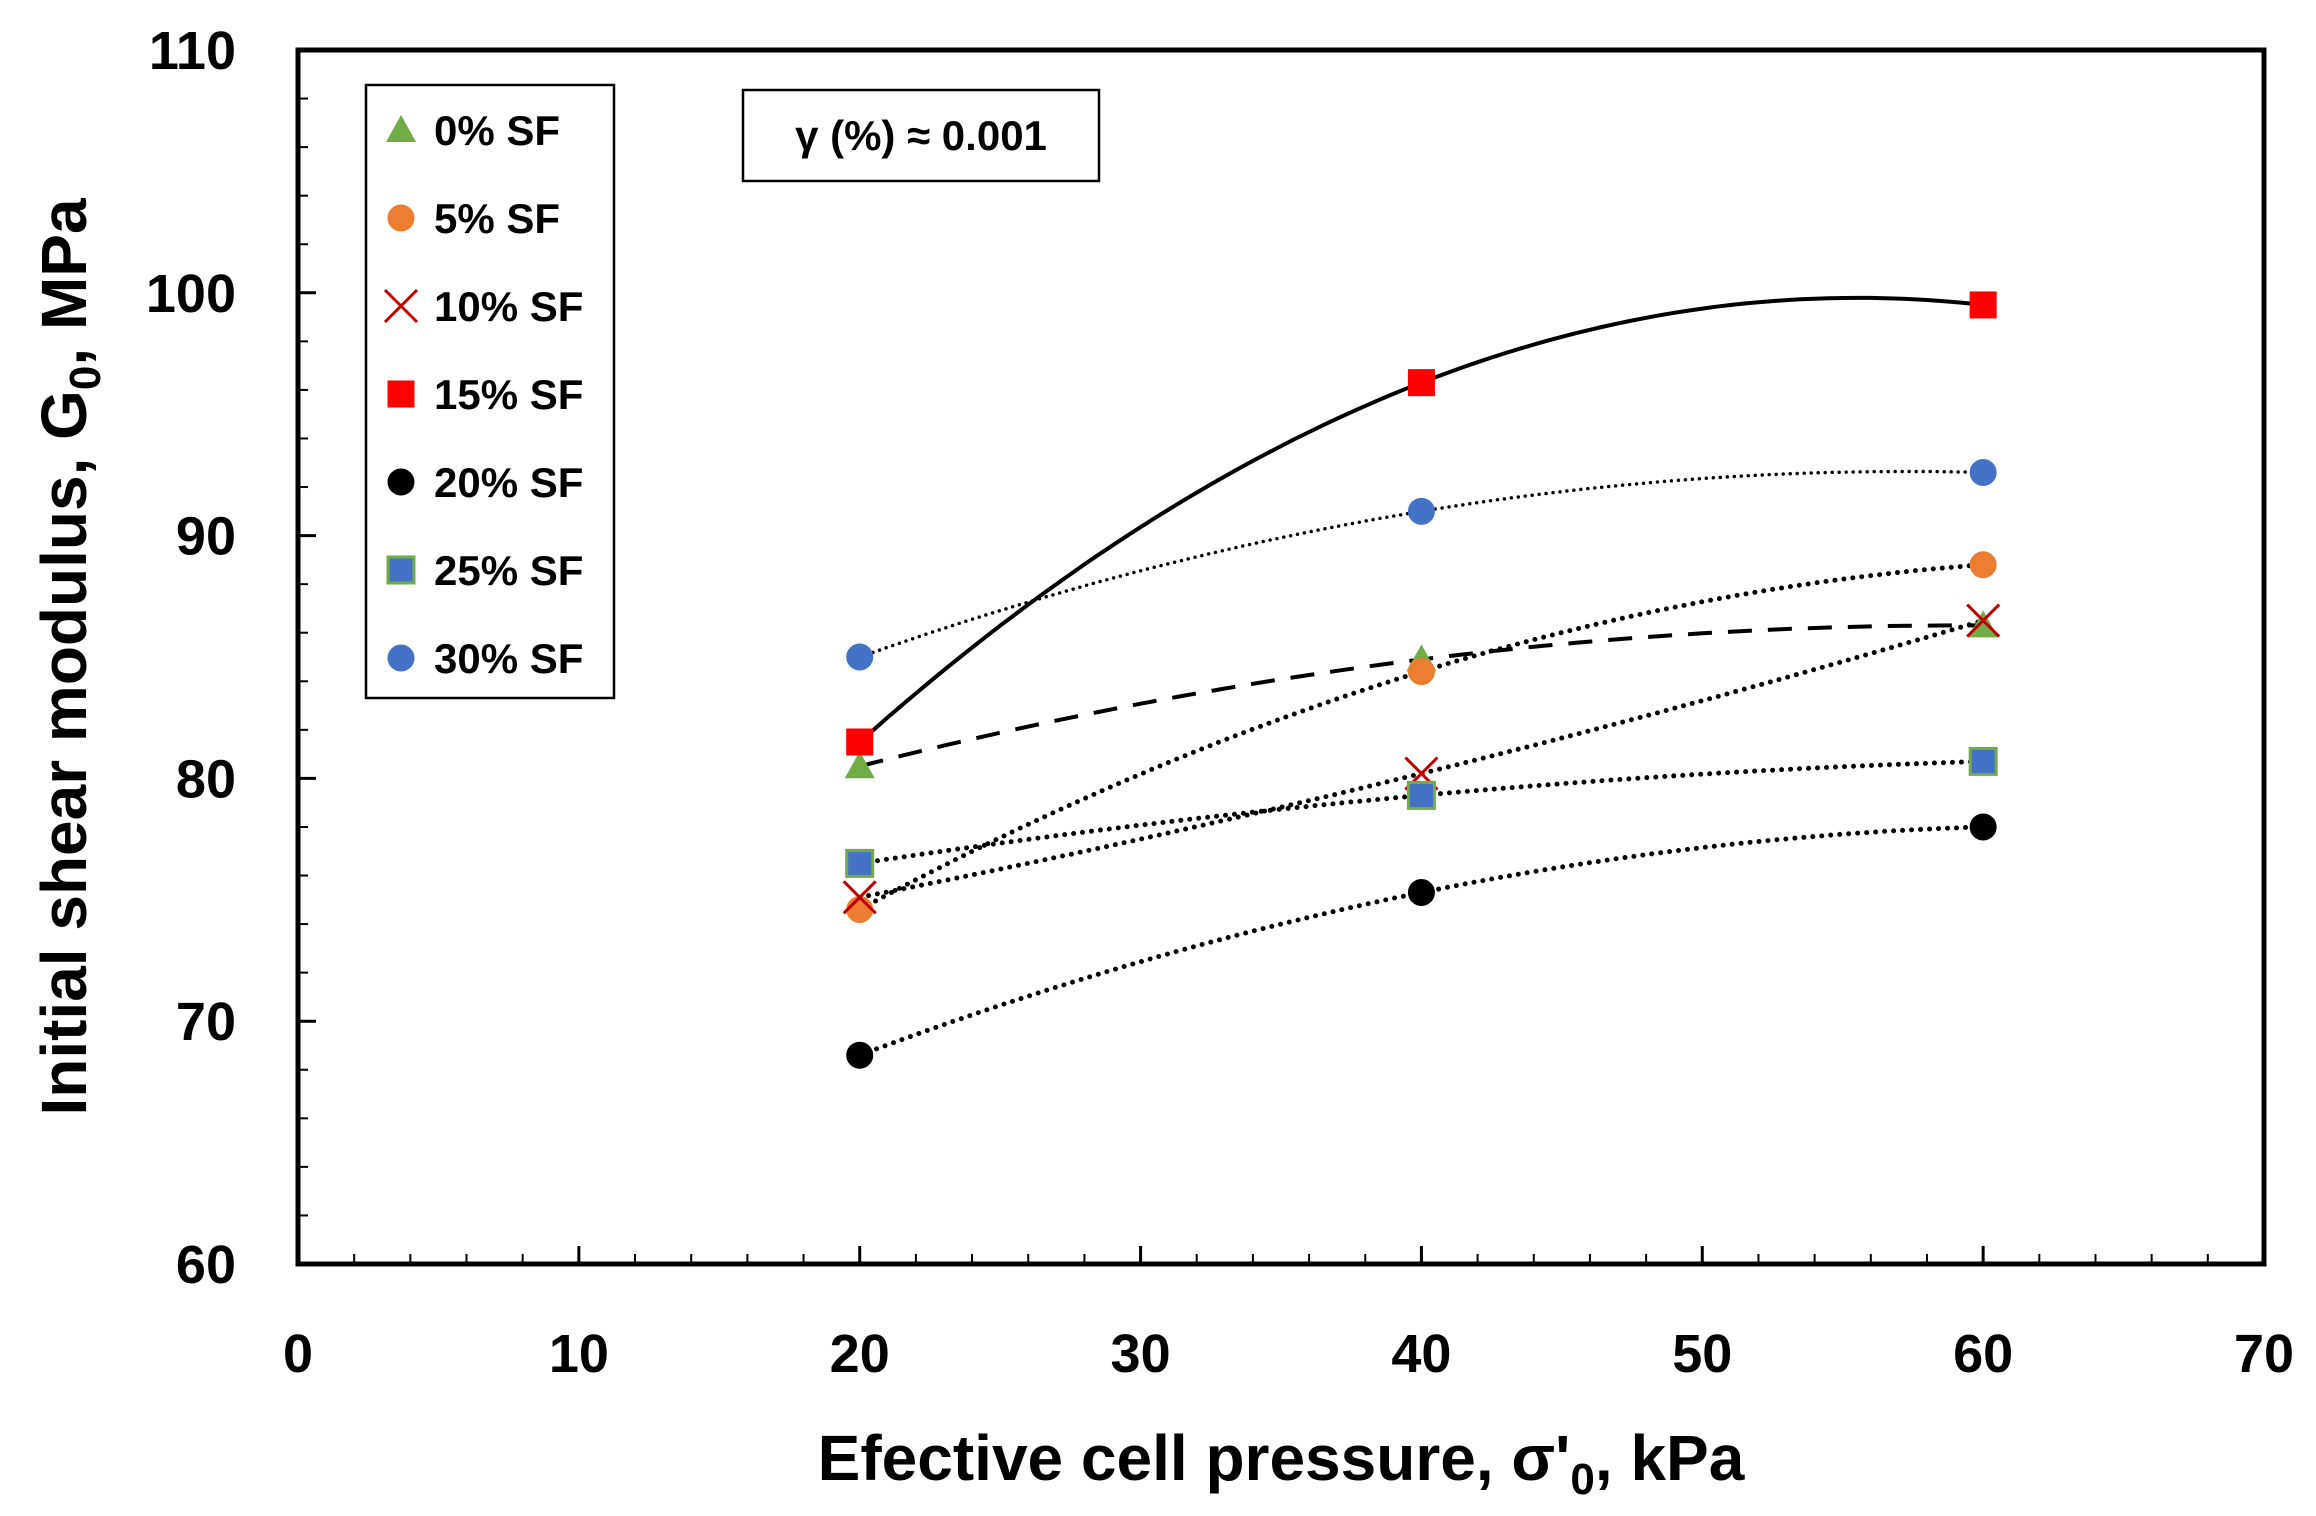 This screenshot has width=2316, height=1516. Describe the element at coordinates (1983, 1354) in the screenshot. I see `x-tick-label: 60` at that location.